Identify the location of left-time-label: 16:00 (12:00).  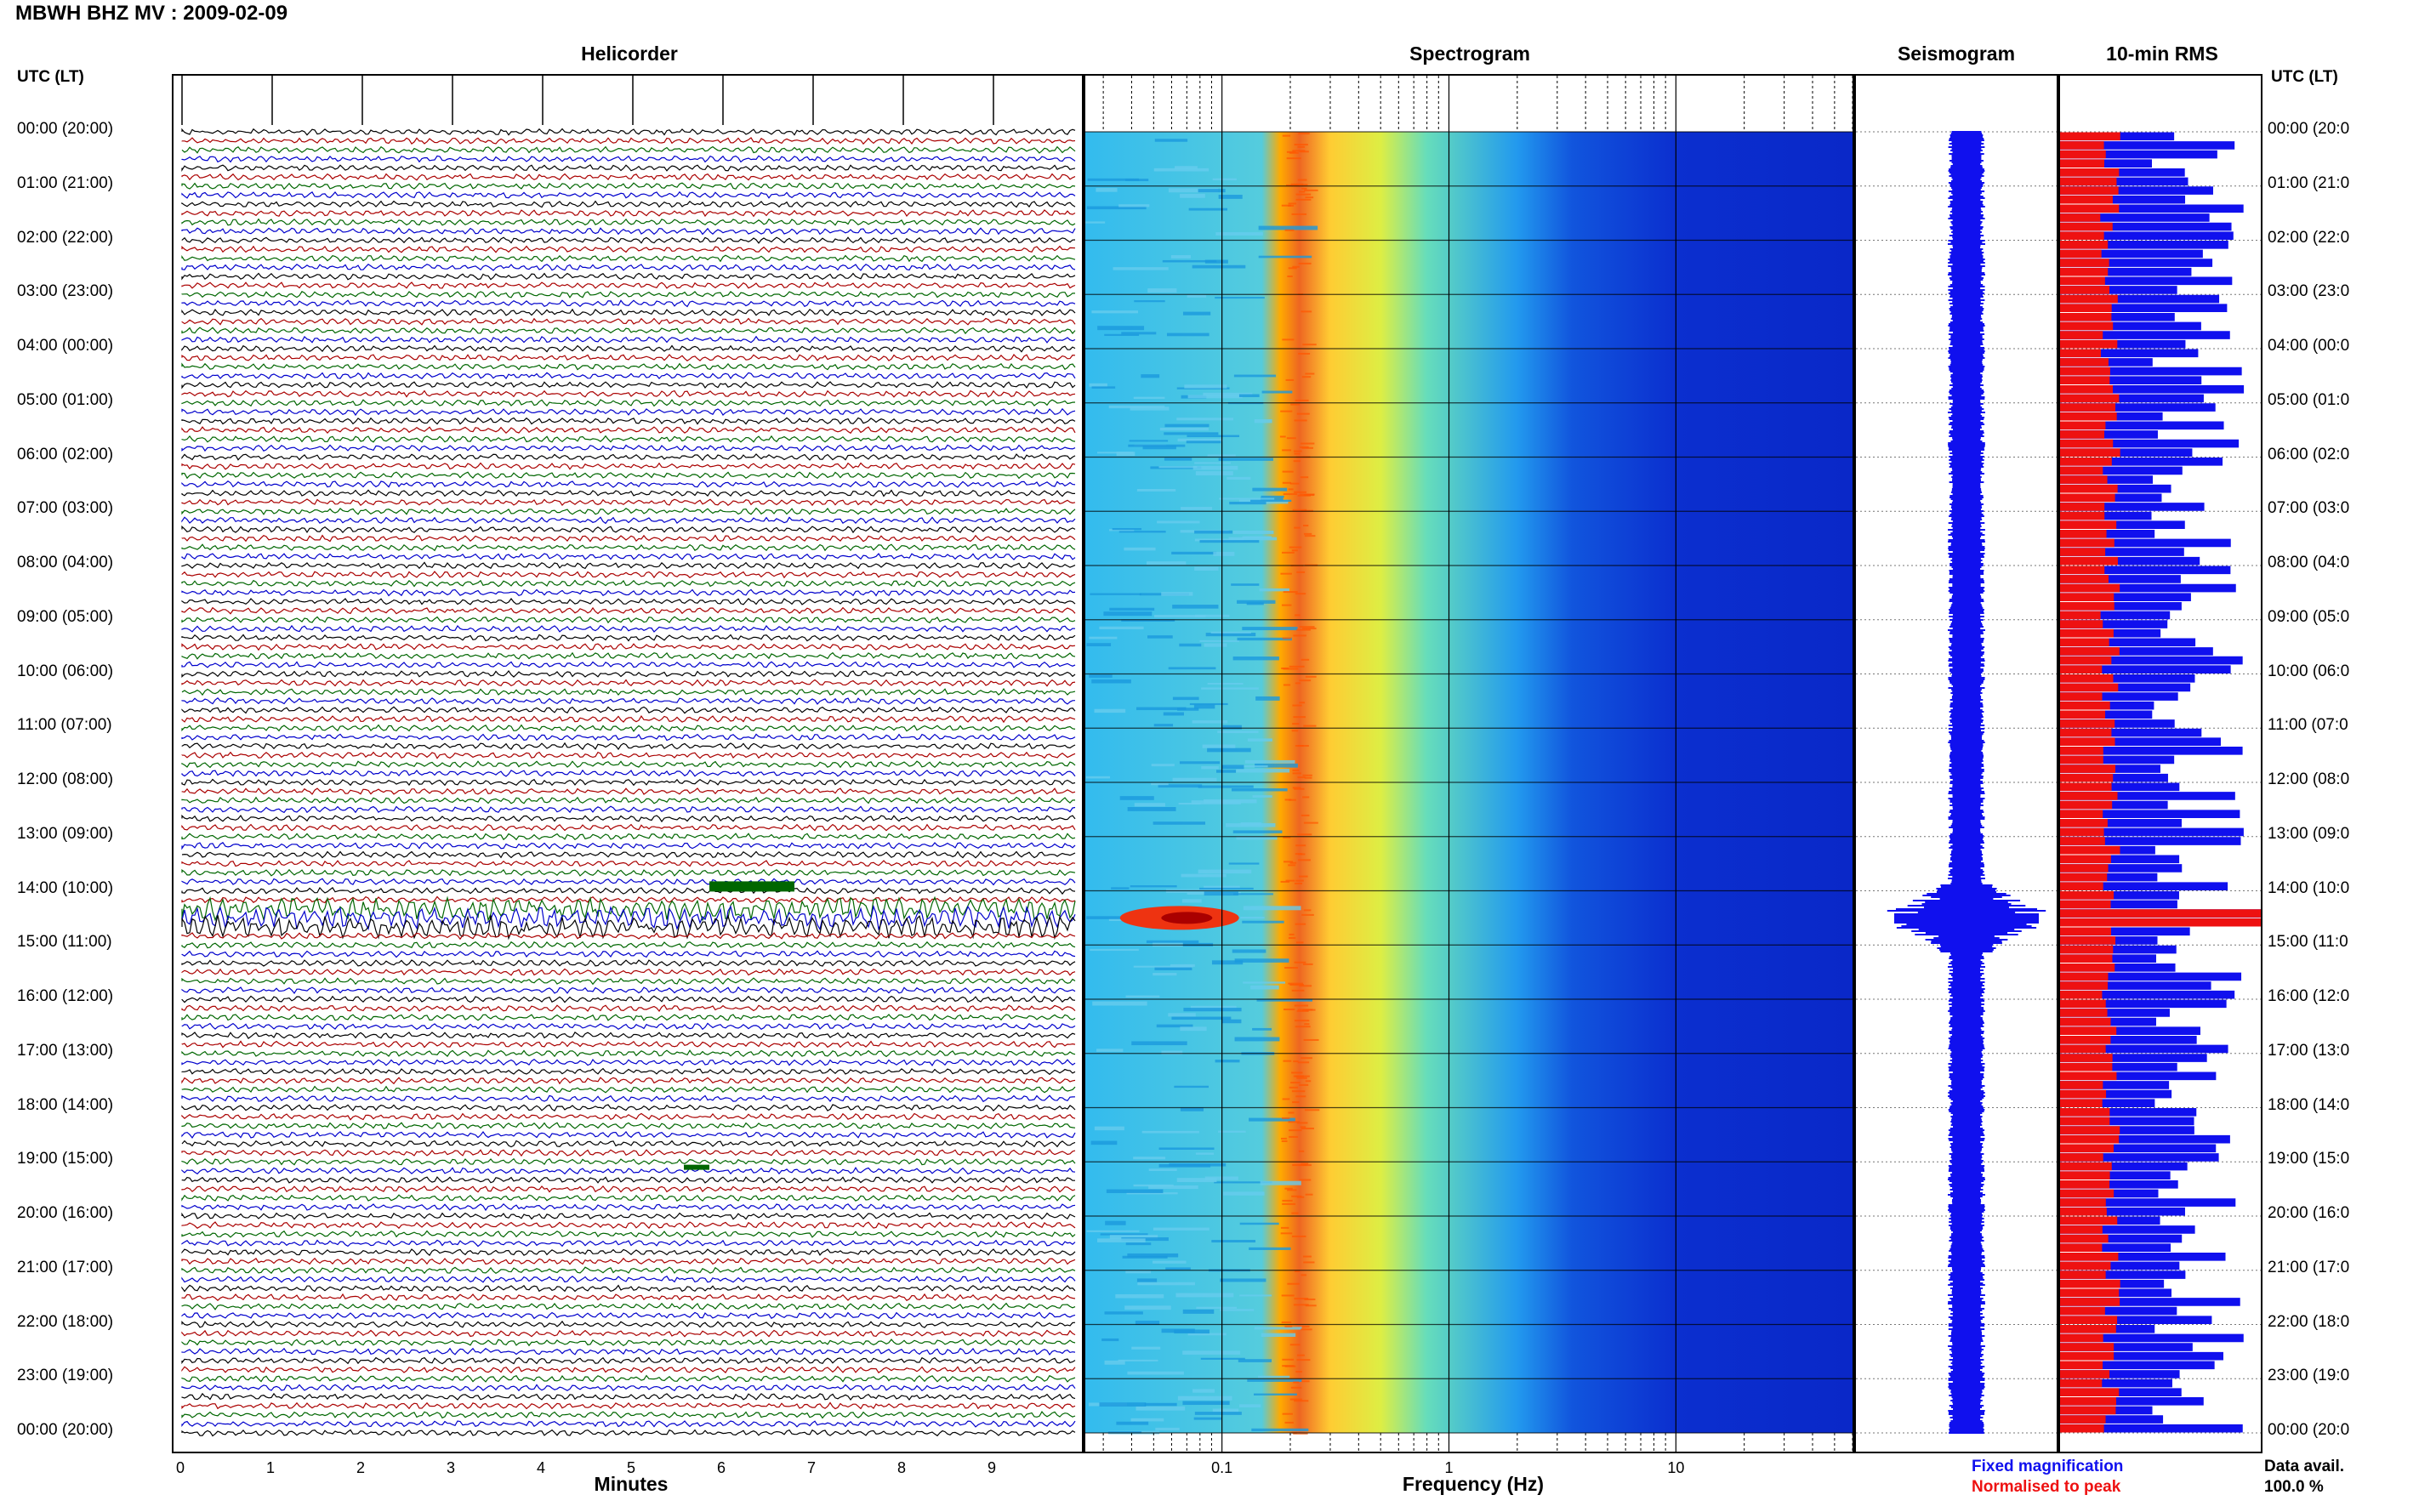
(65, 996).